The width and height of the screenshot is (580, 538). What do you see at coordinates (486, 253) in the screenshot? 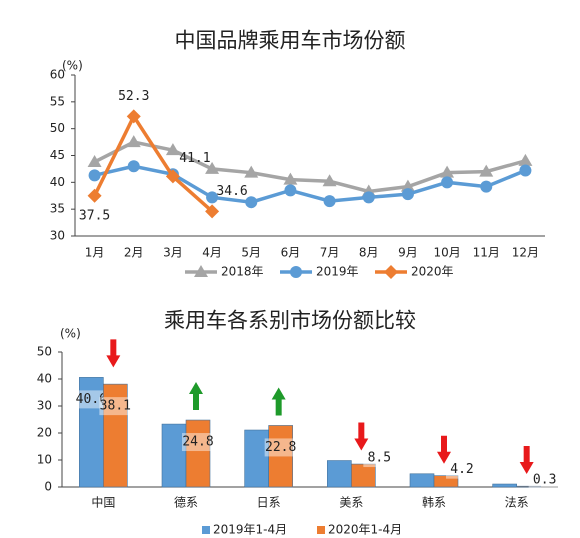
I see `x-tick-label: 11月` at bounding box center [486, 253].